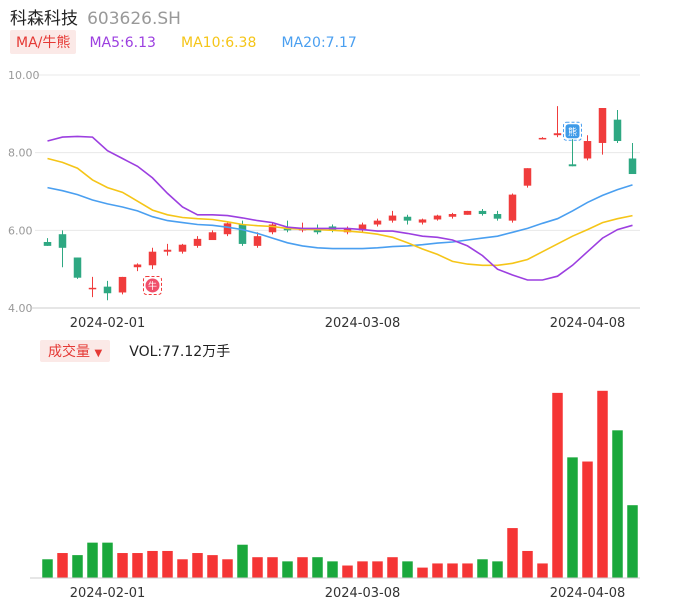 Image resolution: width=686 pixels, height=606 pixels. What do you see at coordinates (44, 19) in the screenshot?
I see `stock-name: 科森科技` at bounding box center [44, 19].